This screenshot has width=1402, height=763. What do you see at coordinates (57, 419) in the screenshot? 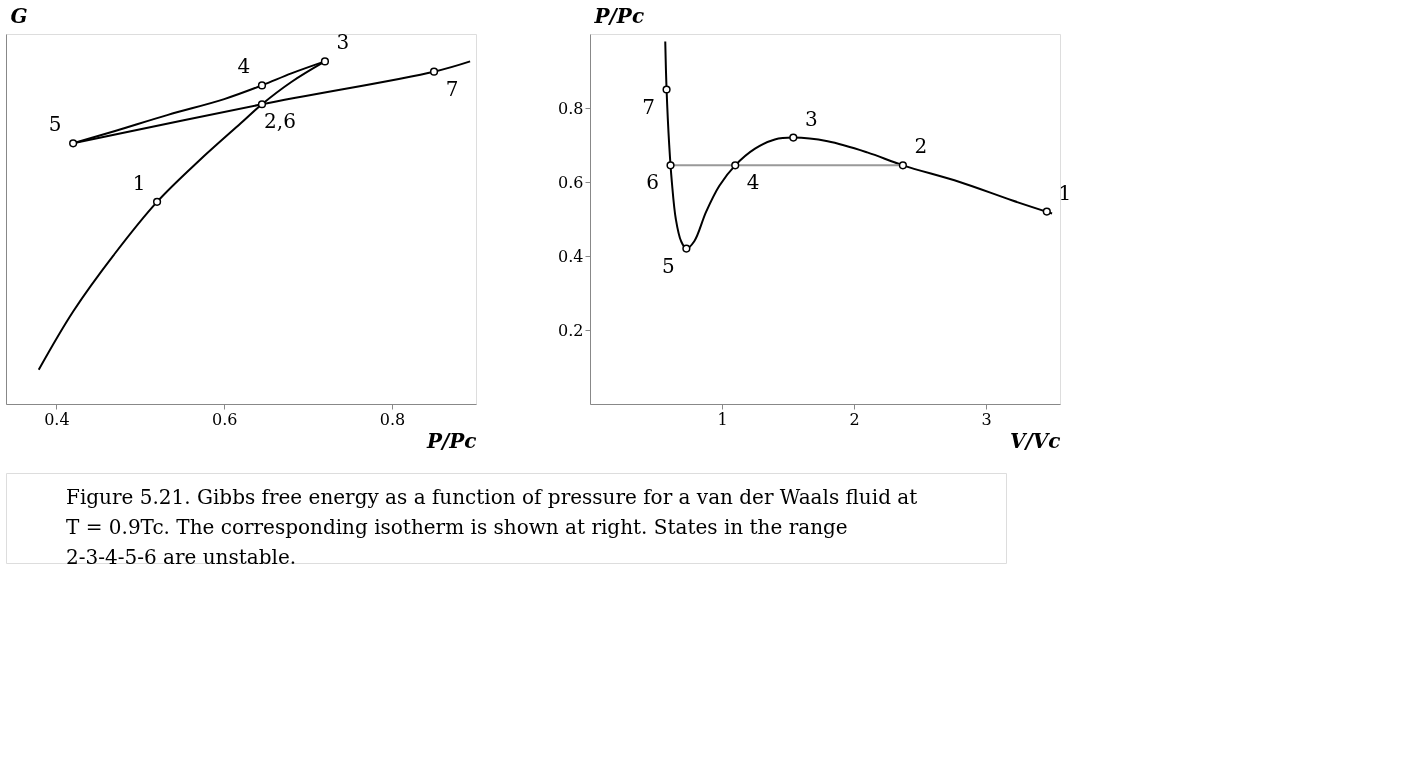
I see `x-tick-label: 0.4` at bounding box center [57, 419].